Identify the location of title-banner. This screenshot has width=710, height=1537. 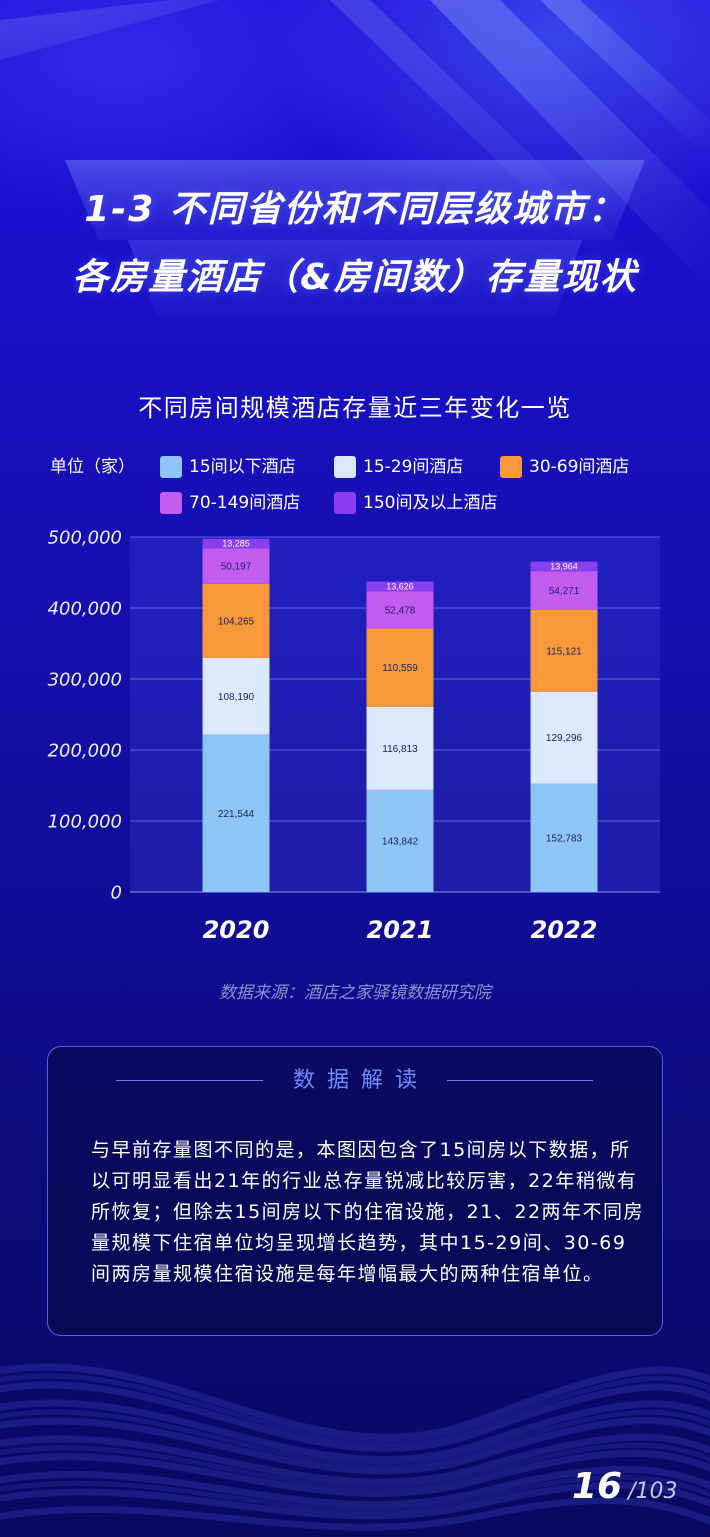
(355, 237).